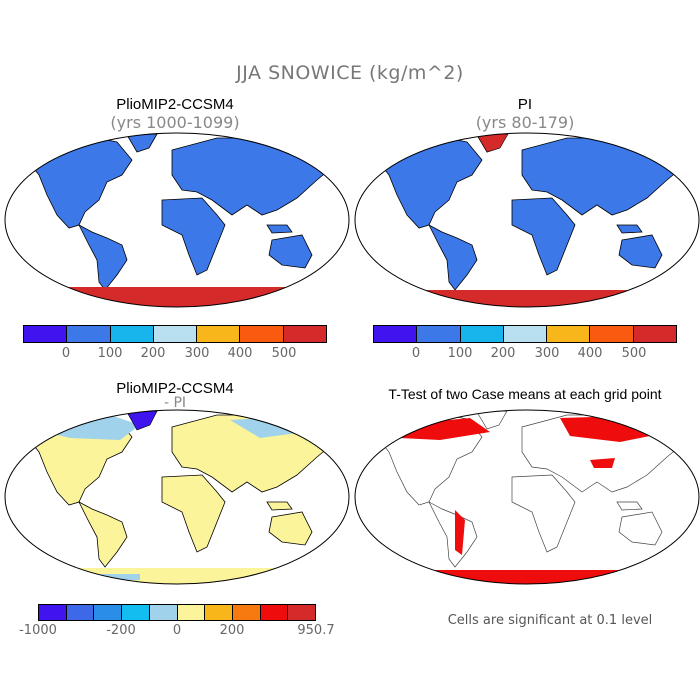  Describe the element at coordinates (197, 353) in the screenshot. I see `cb1-tick: 300` at that location.